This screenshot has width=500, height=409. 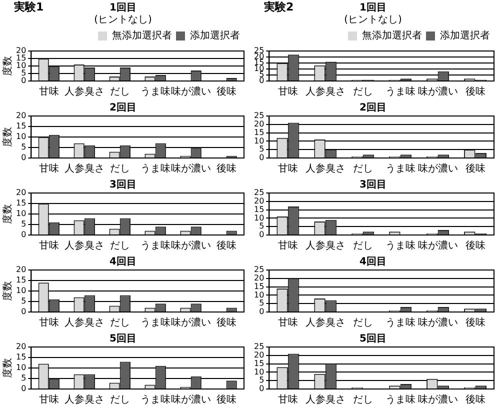 What do you see at coordinates (278, 7) in the screenshot?
I see `text: 実験2` at bounding box center [278, 7].